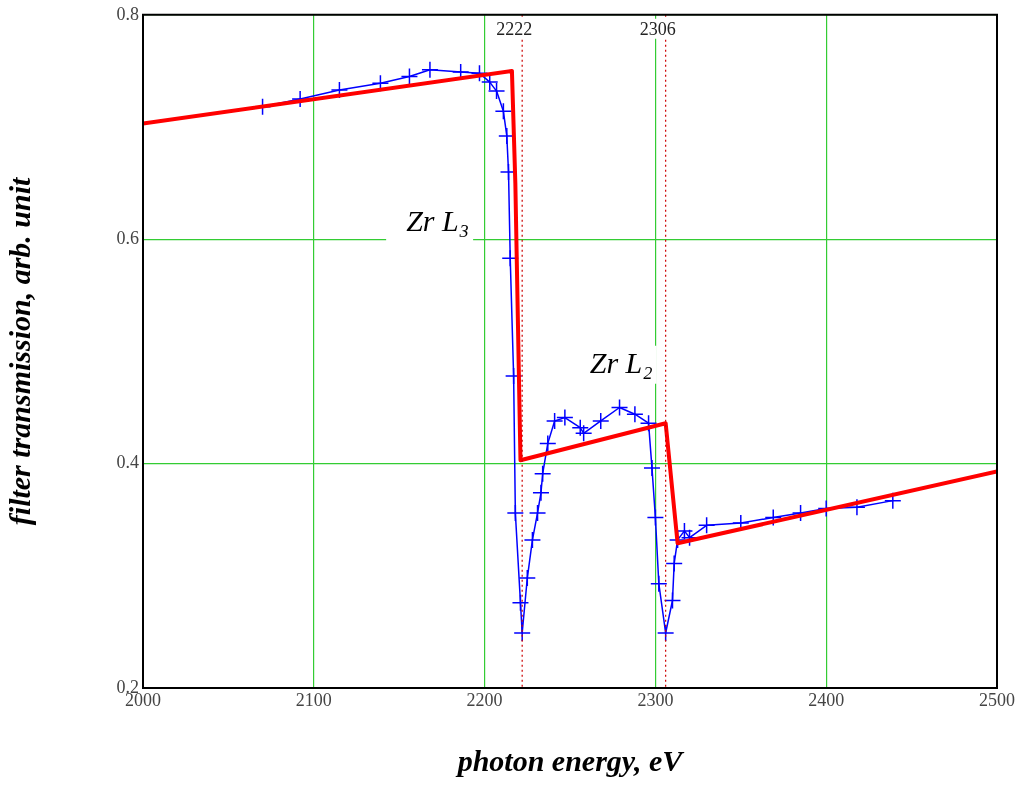  What do you see at coordinates (313, 699) in the screenshot?
I see `x-tick-label: 2100` at bounding box center [313, 699].